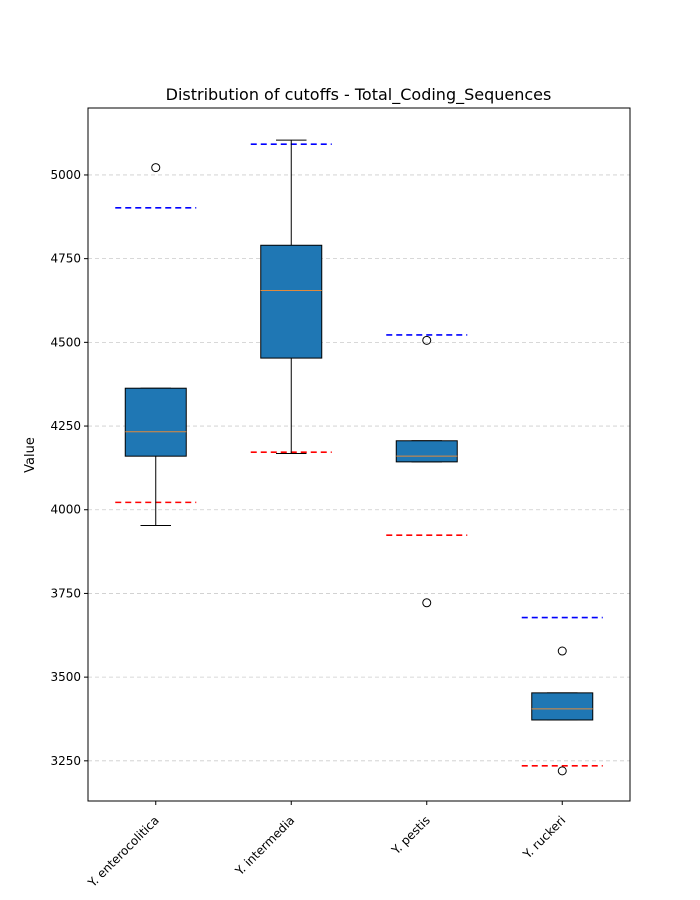 The image size is (700, 900). Describe the element at coordinates (410, 835) in the screenshot. I see `x-tick-label: Y. pestis` at that location.